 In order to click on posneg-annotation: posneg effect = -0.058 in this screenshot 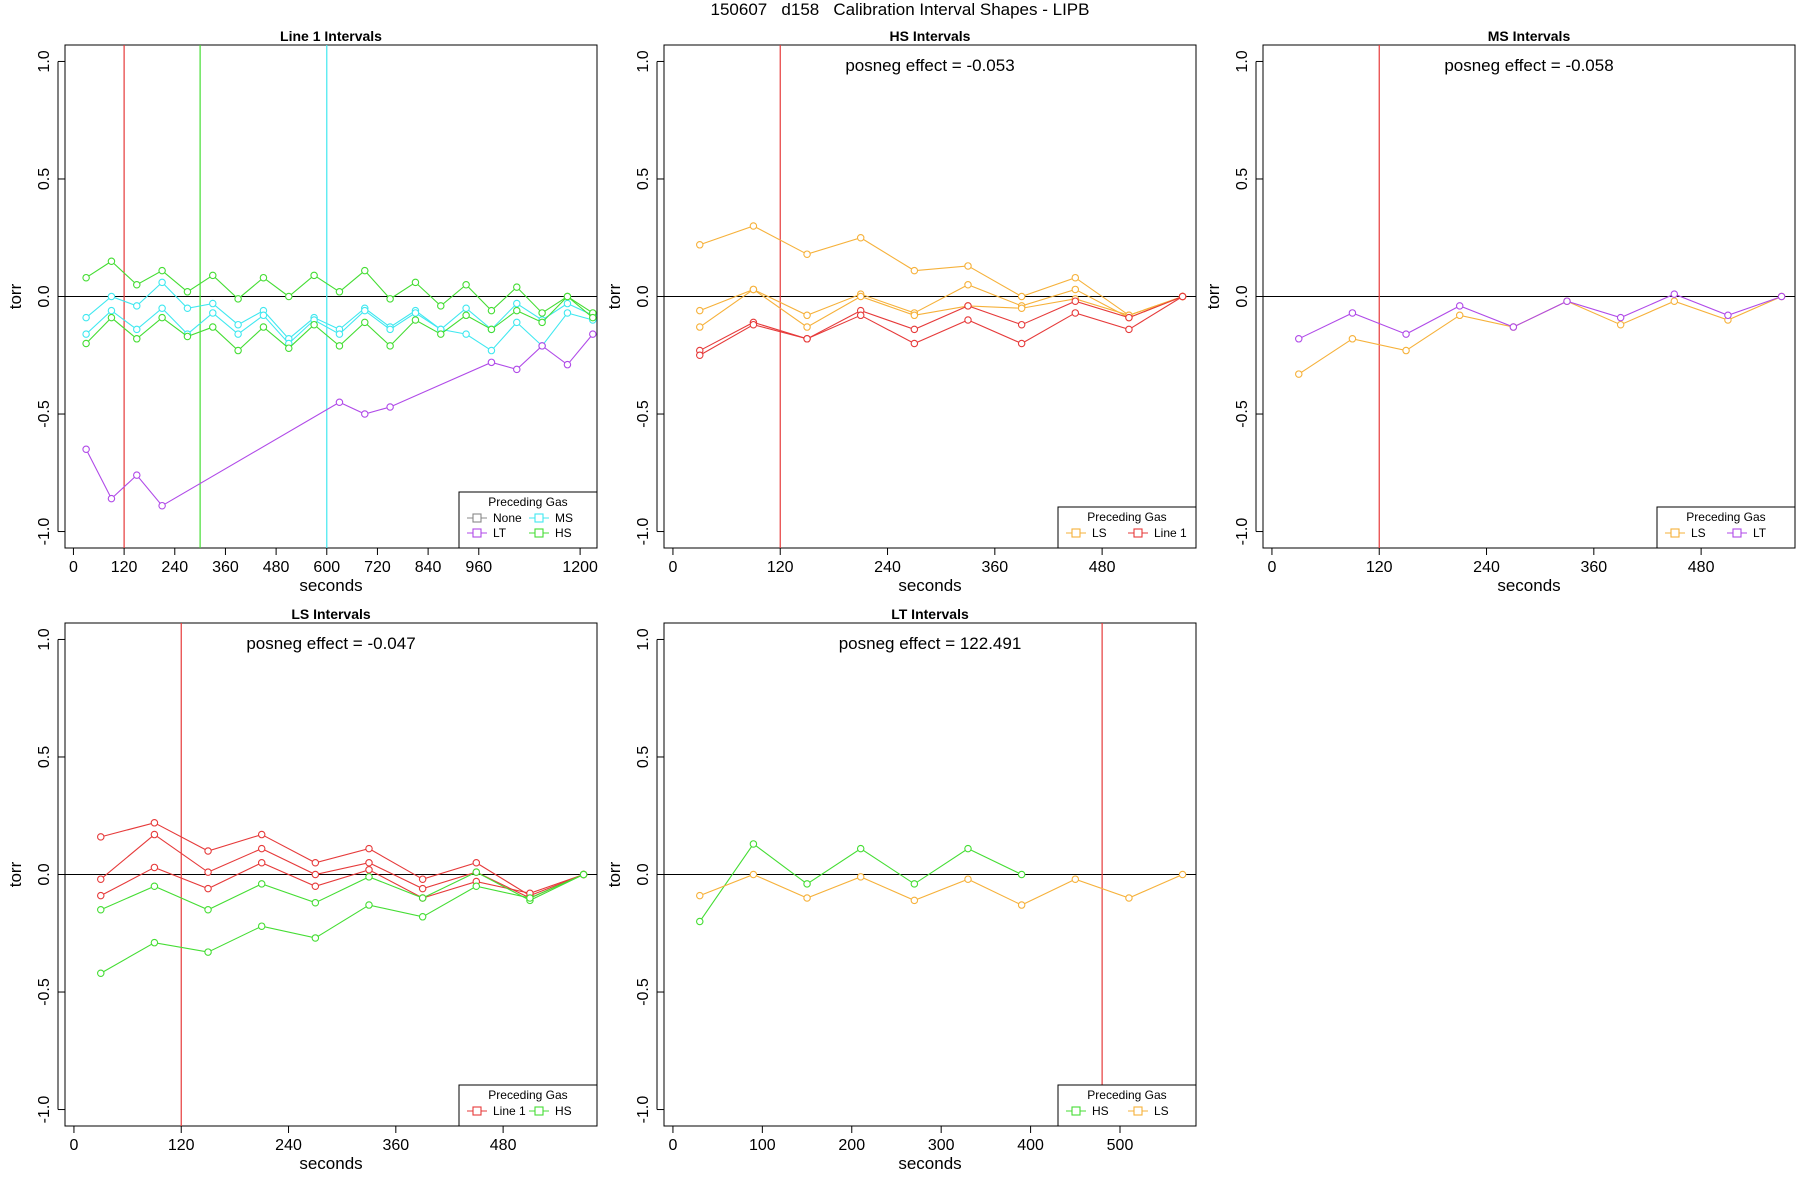, I will do `click(1528, 65)`.